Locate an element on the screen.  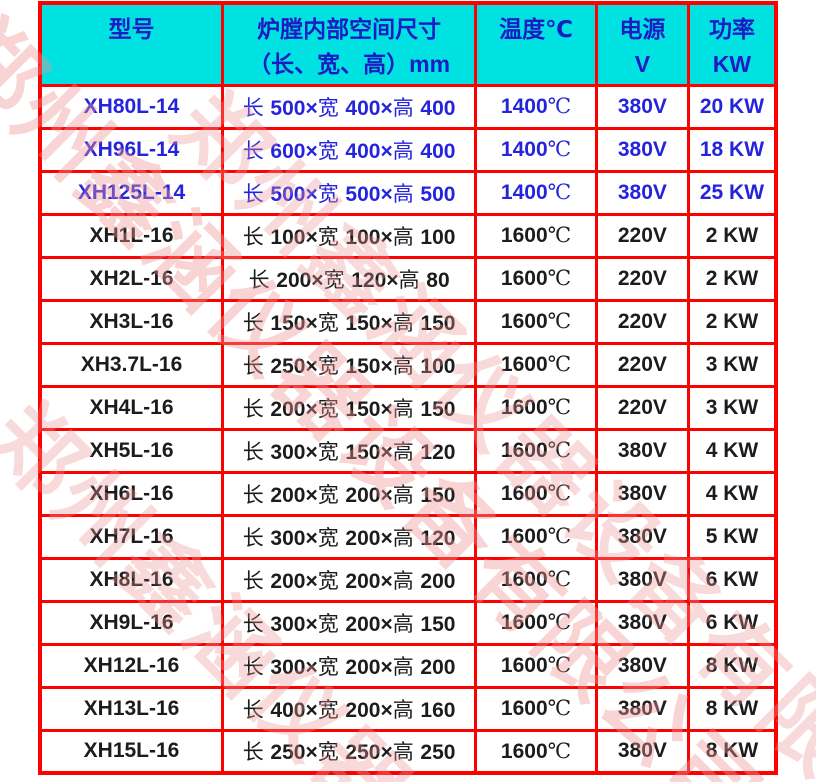
dimensions-cell: 长 250×宽 250×高 250 is located at coordinates (349, 751).